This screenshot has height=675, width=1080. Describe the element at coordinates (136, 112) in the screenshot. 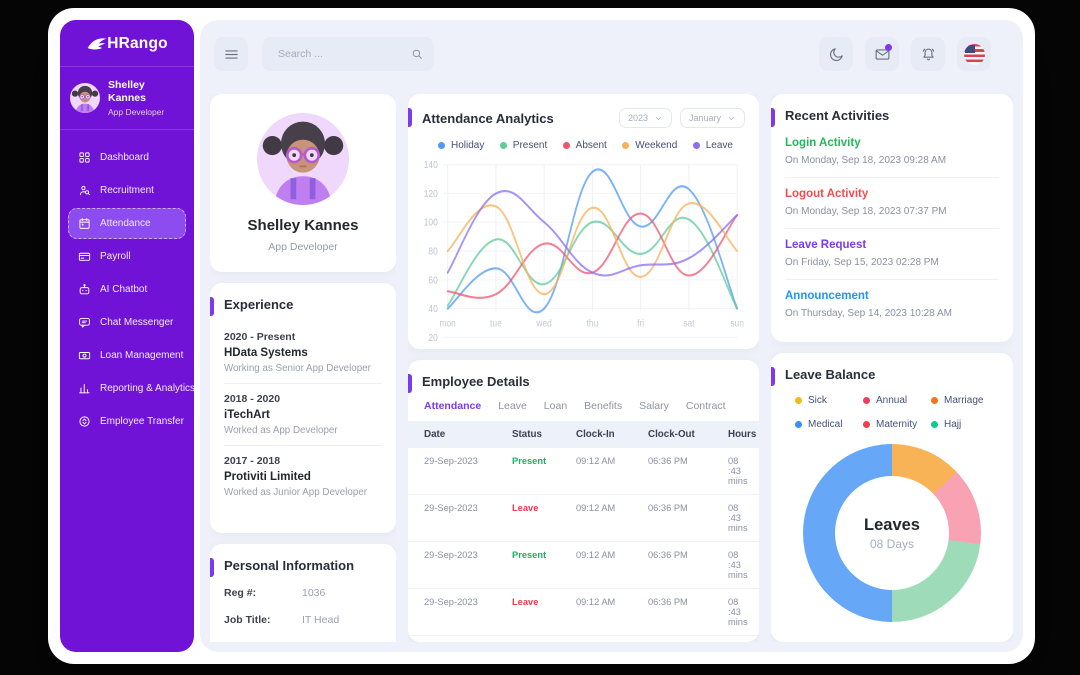

I see `user-role: App Developer` at that location.